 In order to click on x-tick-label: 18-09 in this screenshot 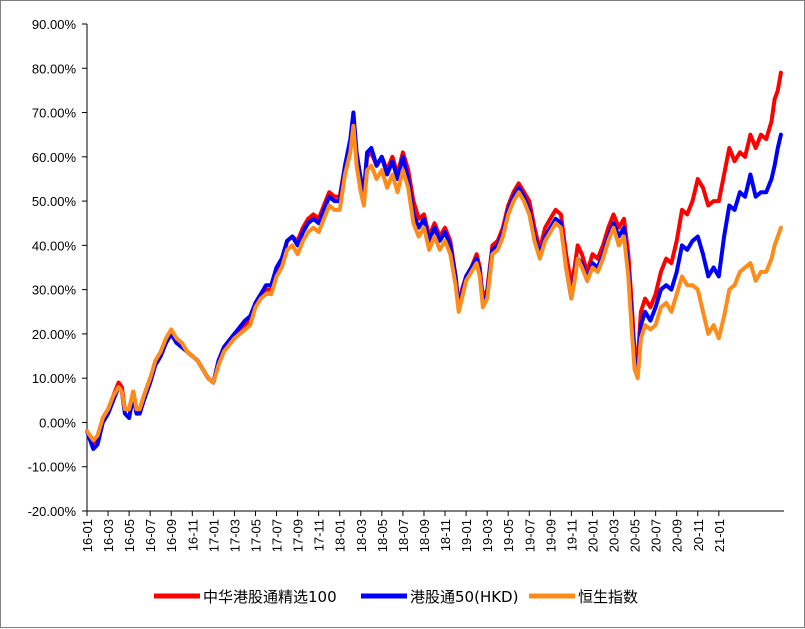, I will do `click(424, 535)`.